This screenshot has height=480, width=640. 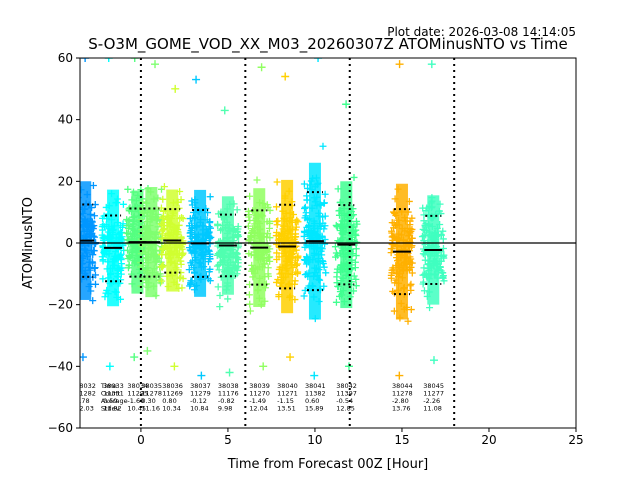 I want to click on stat-count: 11176, so click(x=228, y=394).